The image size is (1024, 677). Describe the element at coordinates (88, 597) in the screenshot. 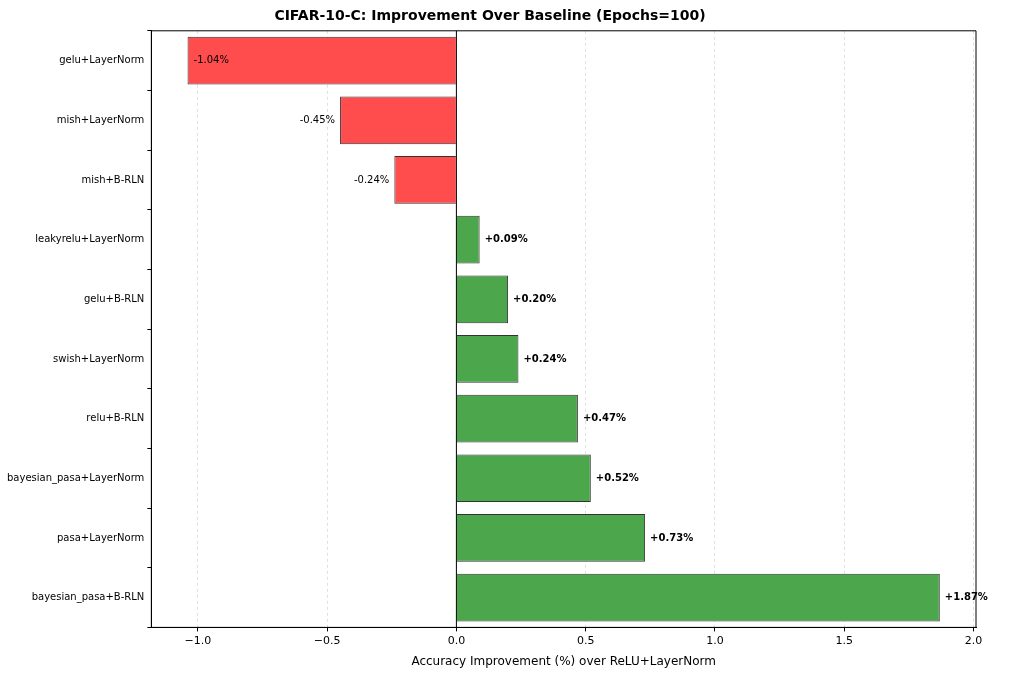

I see `y-tick-label: bayesian_pasa+B-RLN` at that location.